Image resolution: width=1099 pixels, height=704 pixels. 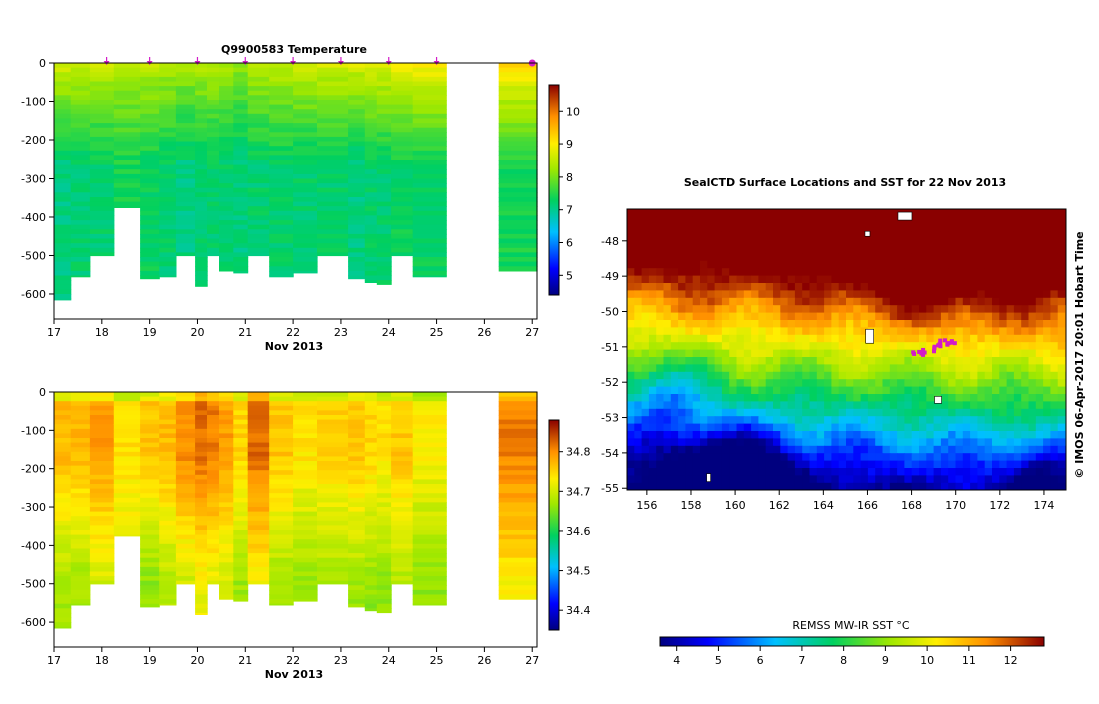 What do you see at coordinates (735, 505) in the screenshot?
I see `x-tick-label: 160` at bounding box center [735, 505].